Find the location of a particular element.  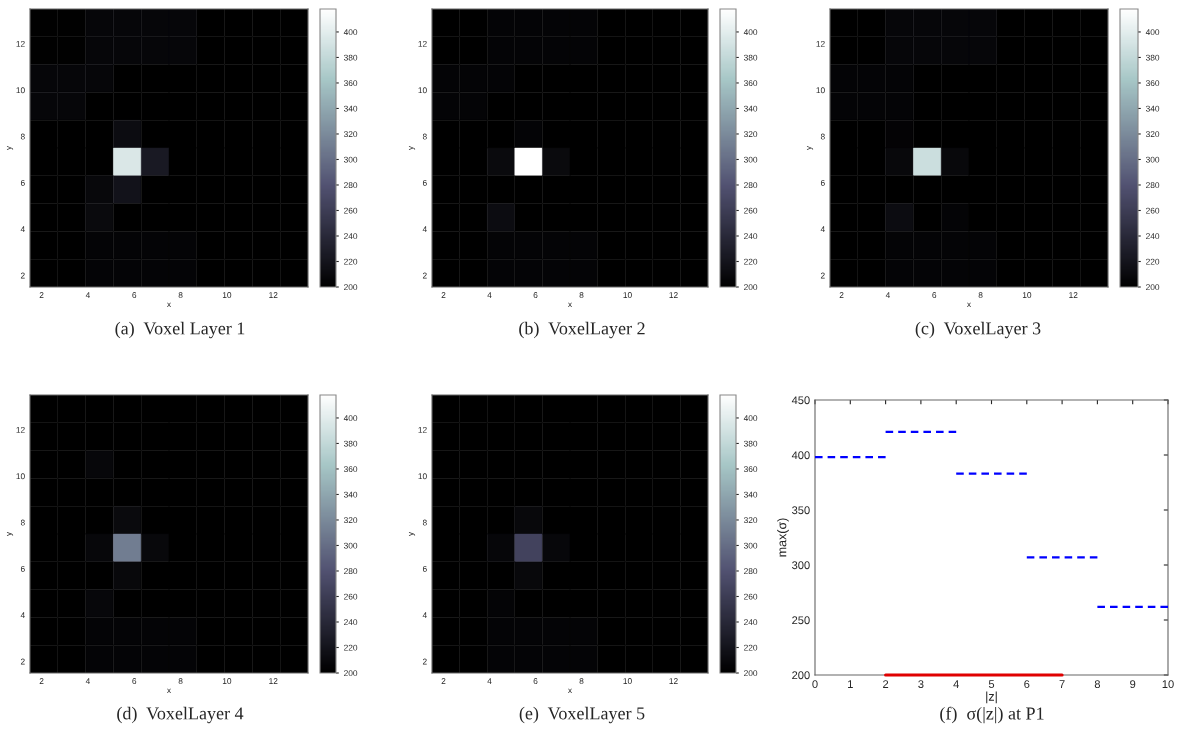

text: (a) Voxel Layer 1 is located at coordinates (180, 330).